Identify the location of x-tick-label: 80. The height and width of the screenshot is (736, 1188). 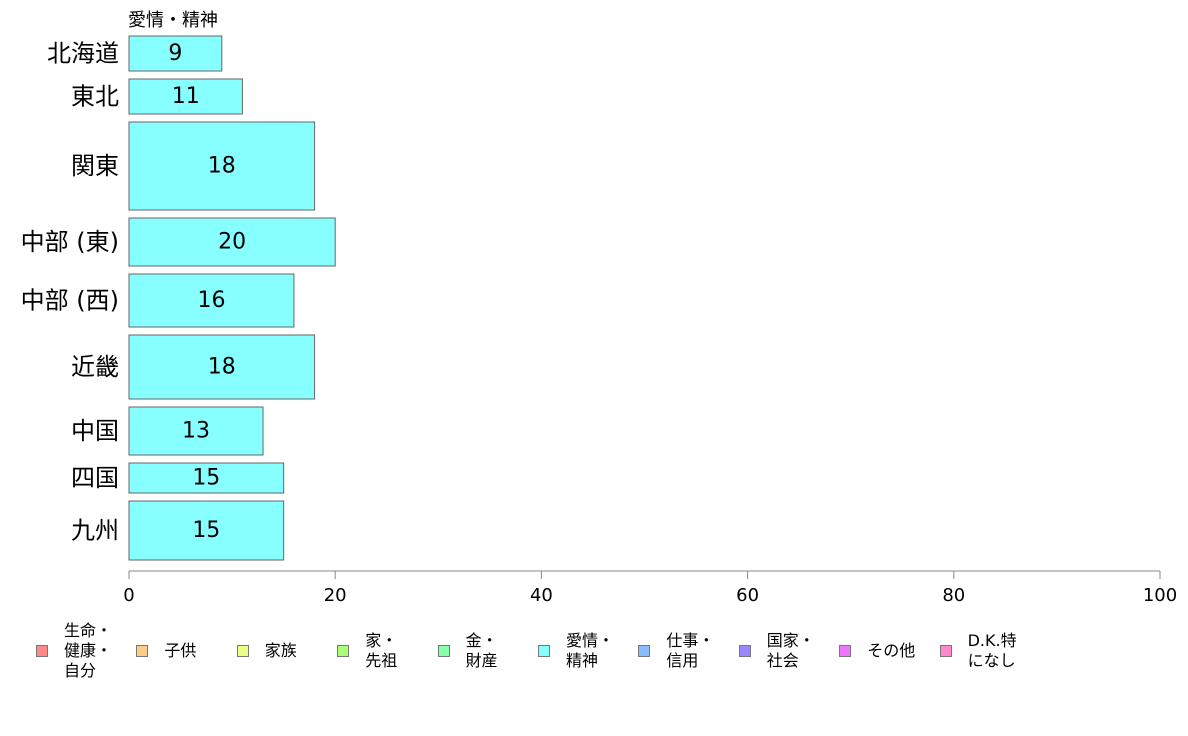
(953, 595).